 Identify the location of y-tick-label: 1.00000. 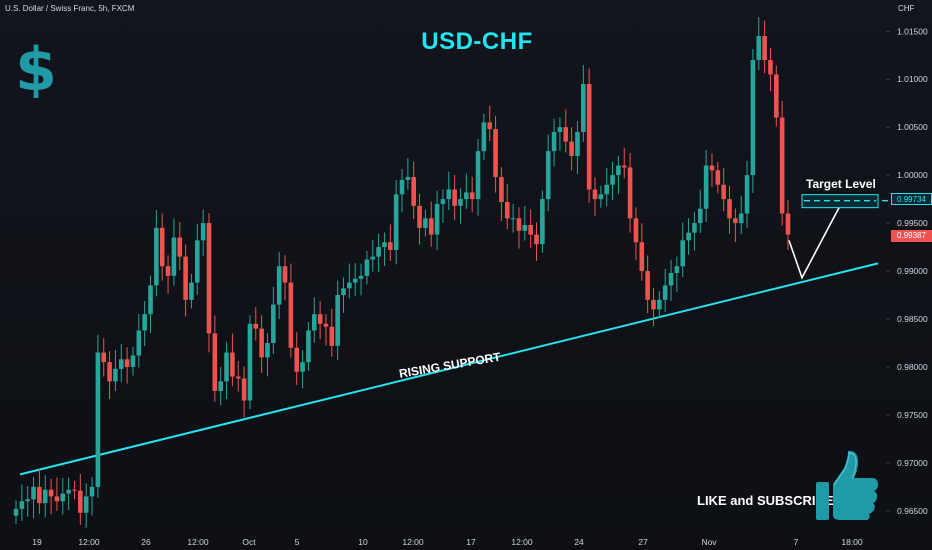
(912, 175).